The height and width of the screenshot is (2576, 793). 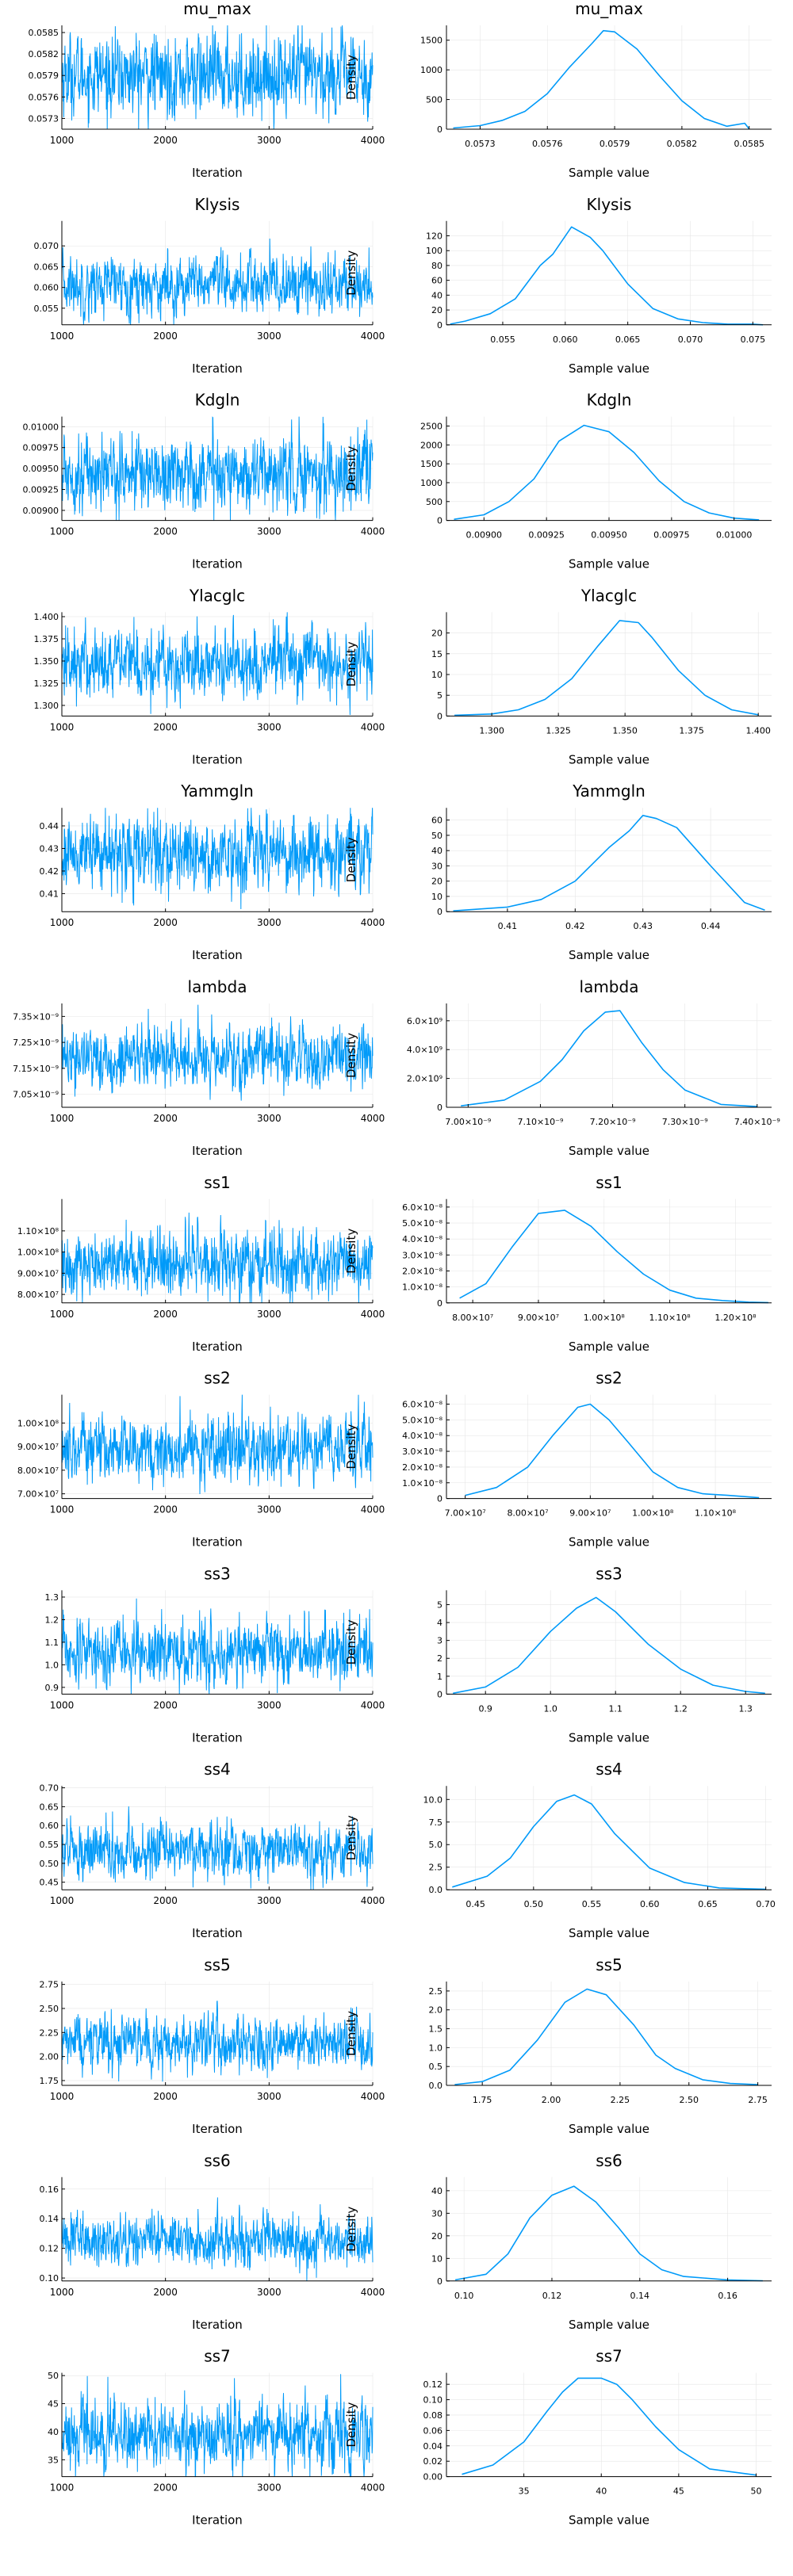 I want to click on trace-y-tick-label: 8.00×10⁷, so click(x=38, y=1295).